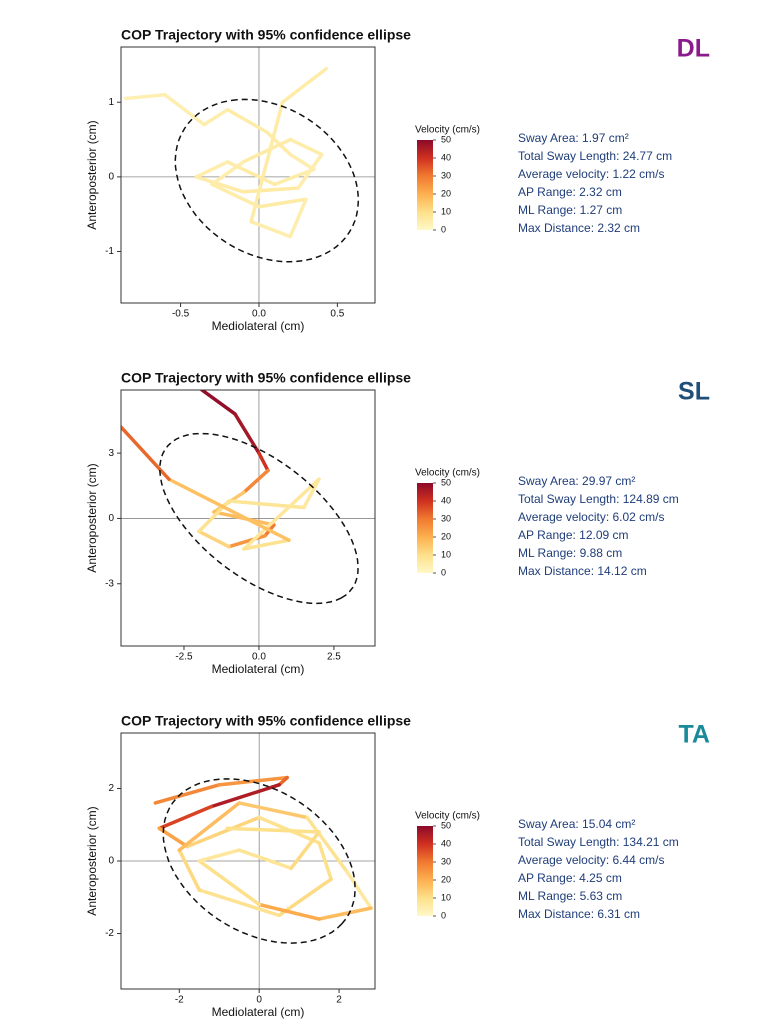  What do you see at coordinates (570, 553) in the screenshot?
I see `stat-text: ML Range: 9.88 cm` at bounding box center [570, 553].